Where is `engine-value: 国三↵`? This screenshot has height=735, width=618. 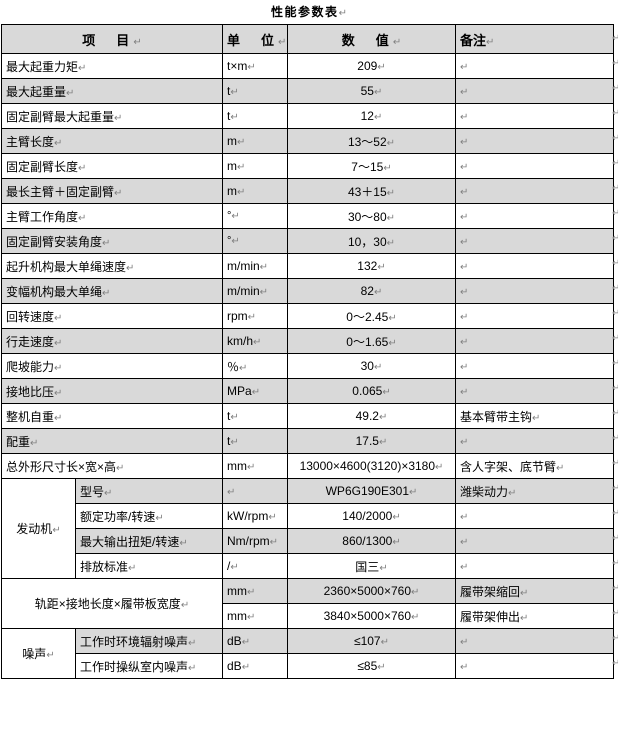
engine-value: 国三↵ is located at coordinates (371, 566).